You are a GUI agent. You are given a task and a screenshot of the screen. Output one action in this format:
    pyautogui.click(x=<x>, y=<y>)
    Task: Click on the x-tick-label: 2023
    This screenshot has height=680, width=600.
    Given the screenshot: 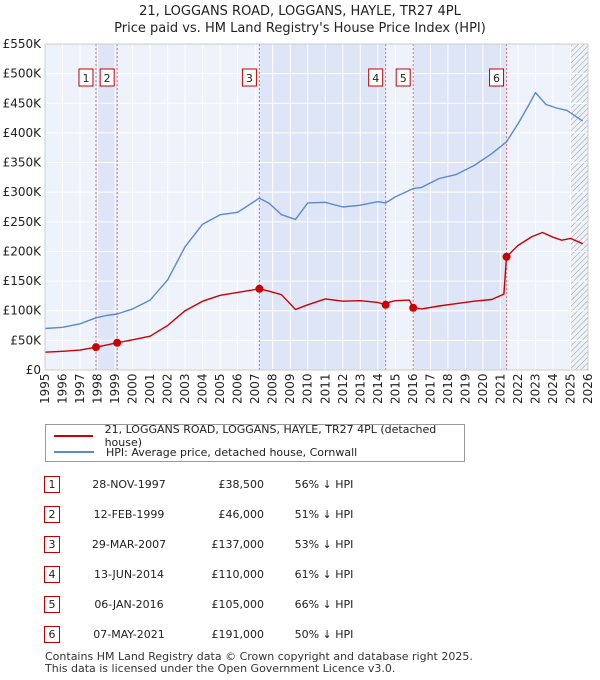 What is the action you would take?
    pyautogui.click(x=535, y=388)
    